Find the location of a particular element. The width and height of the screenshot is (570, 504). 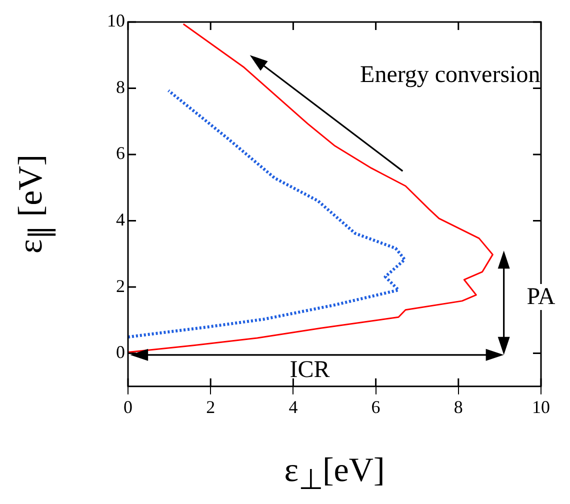

x-axis-title: ε$_{⊥}$[eV] is located at coordinates (334, 474).